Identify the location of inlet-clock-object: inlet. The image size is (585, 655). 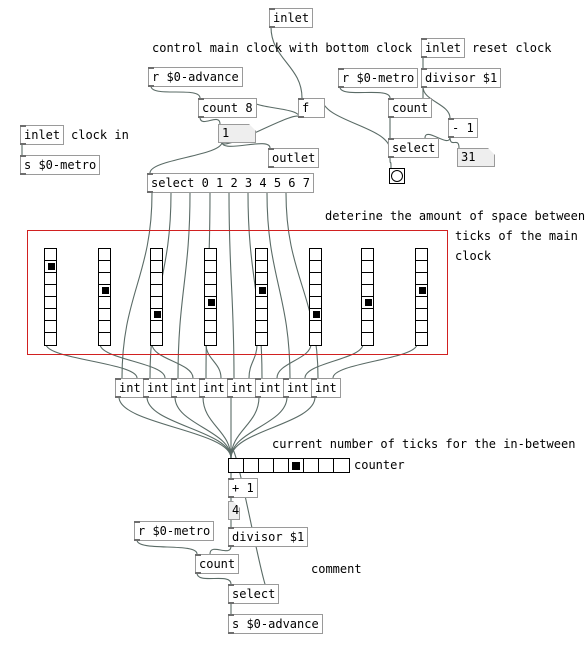
(42, 135).